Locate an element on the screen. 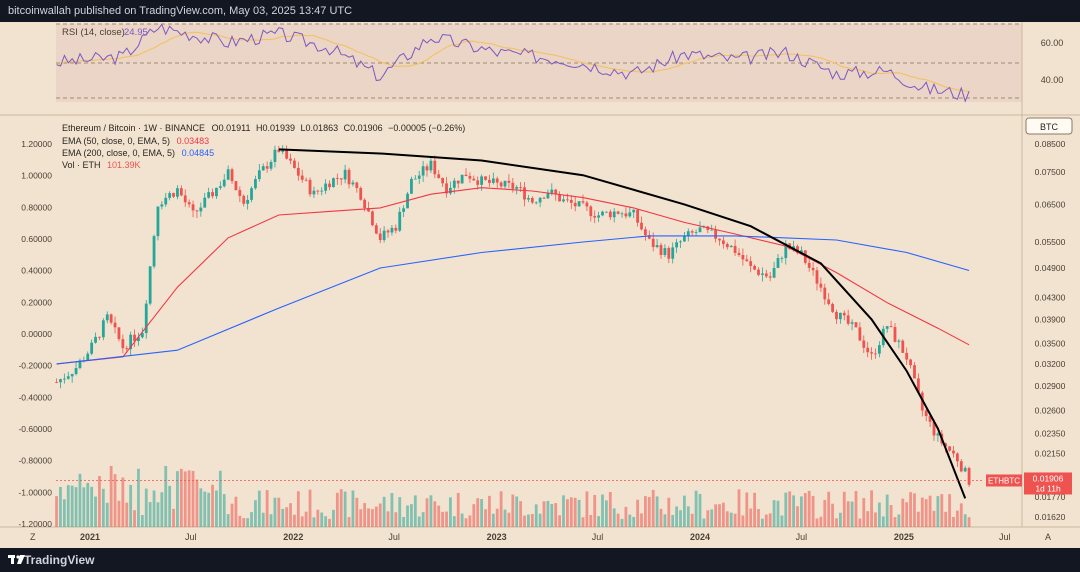 The width and height of the screenshot is (1080, 572). time-axis: 2021 Jul 2022 Jul 2023 Jul 2024 Jul 2025 Jul is located at coordinates (545, 537).